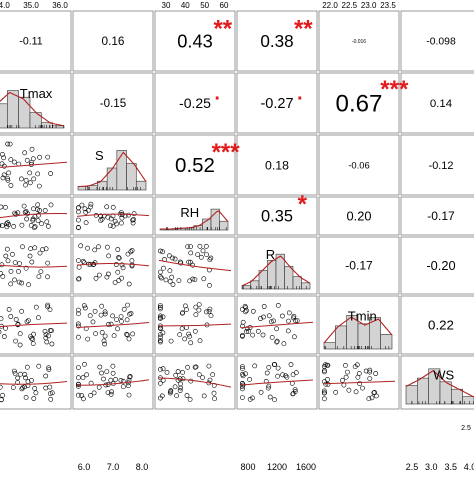 The height and width of the screenshot is (479, 474). Describe the element at coordinates (195, 165) in the screenshot. I see `correlation-value: 0.52` at that location.